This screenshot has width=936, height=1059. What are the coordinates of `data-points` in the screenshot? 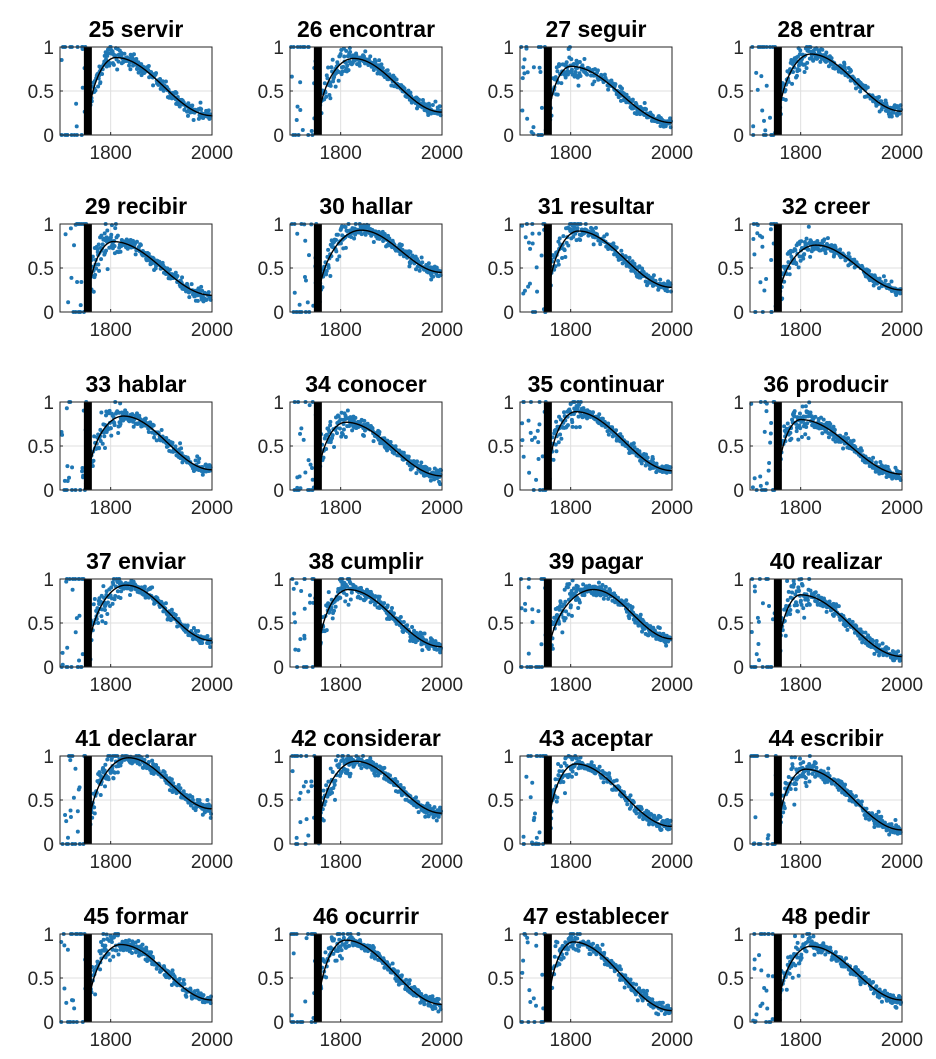 It's located at (827, 268).